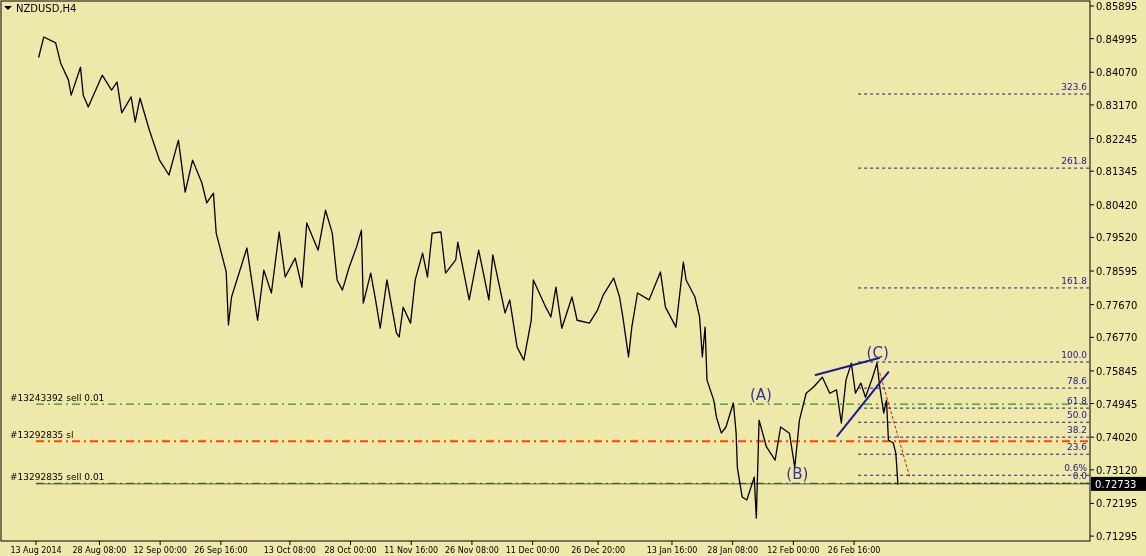 The width and height of the screenshot is (1146, 556). Describe the element at coordinates (1074, 161) in the screenshot. I see `annotation: 261.8` at that location.